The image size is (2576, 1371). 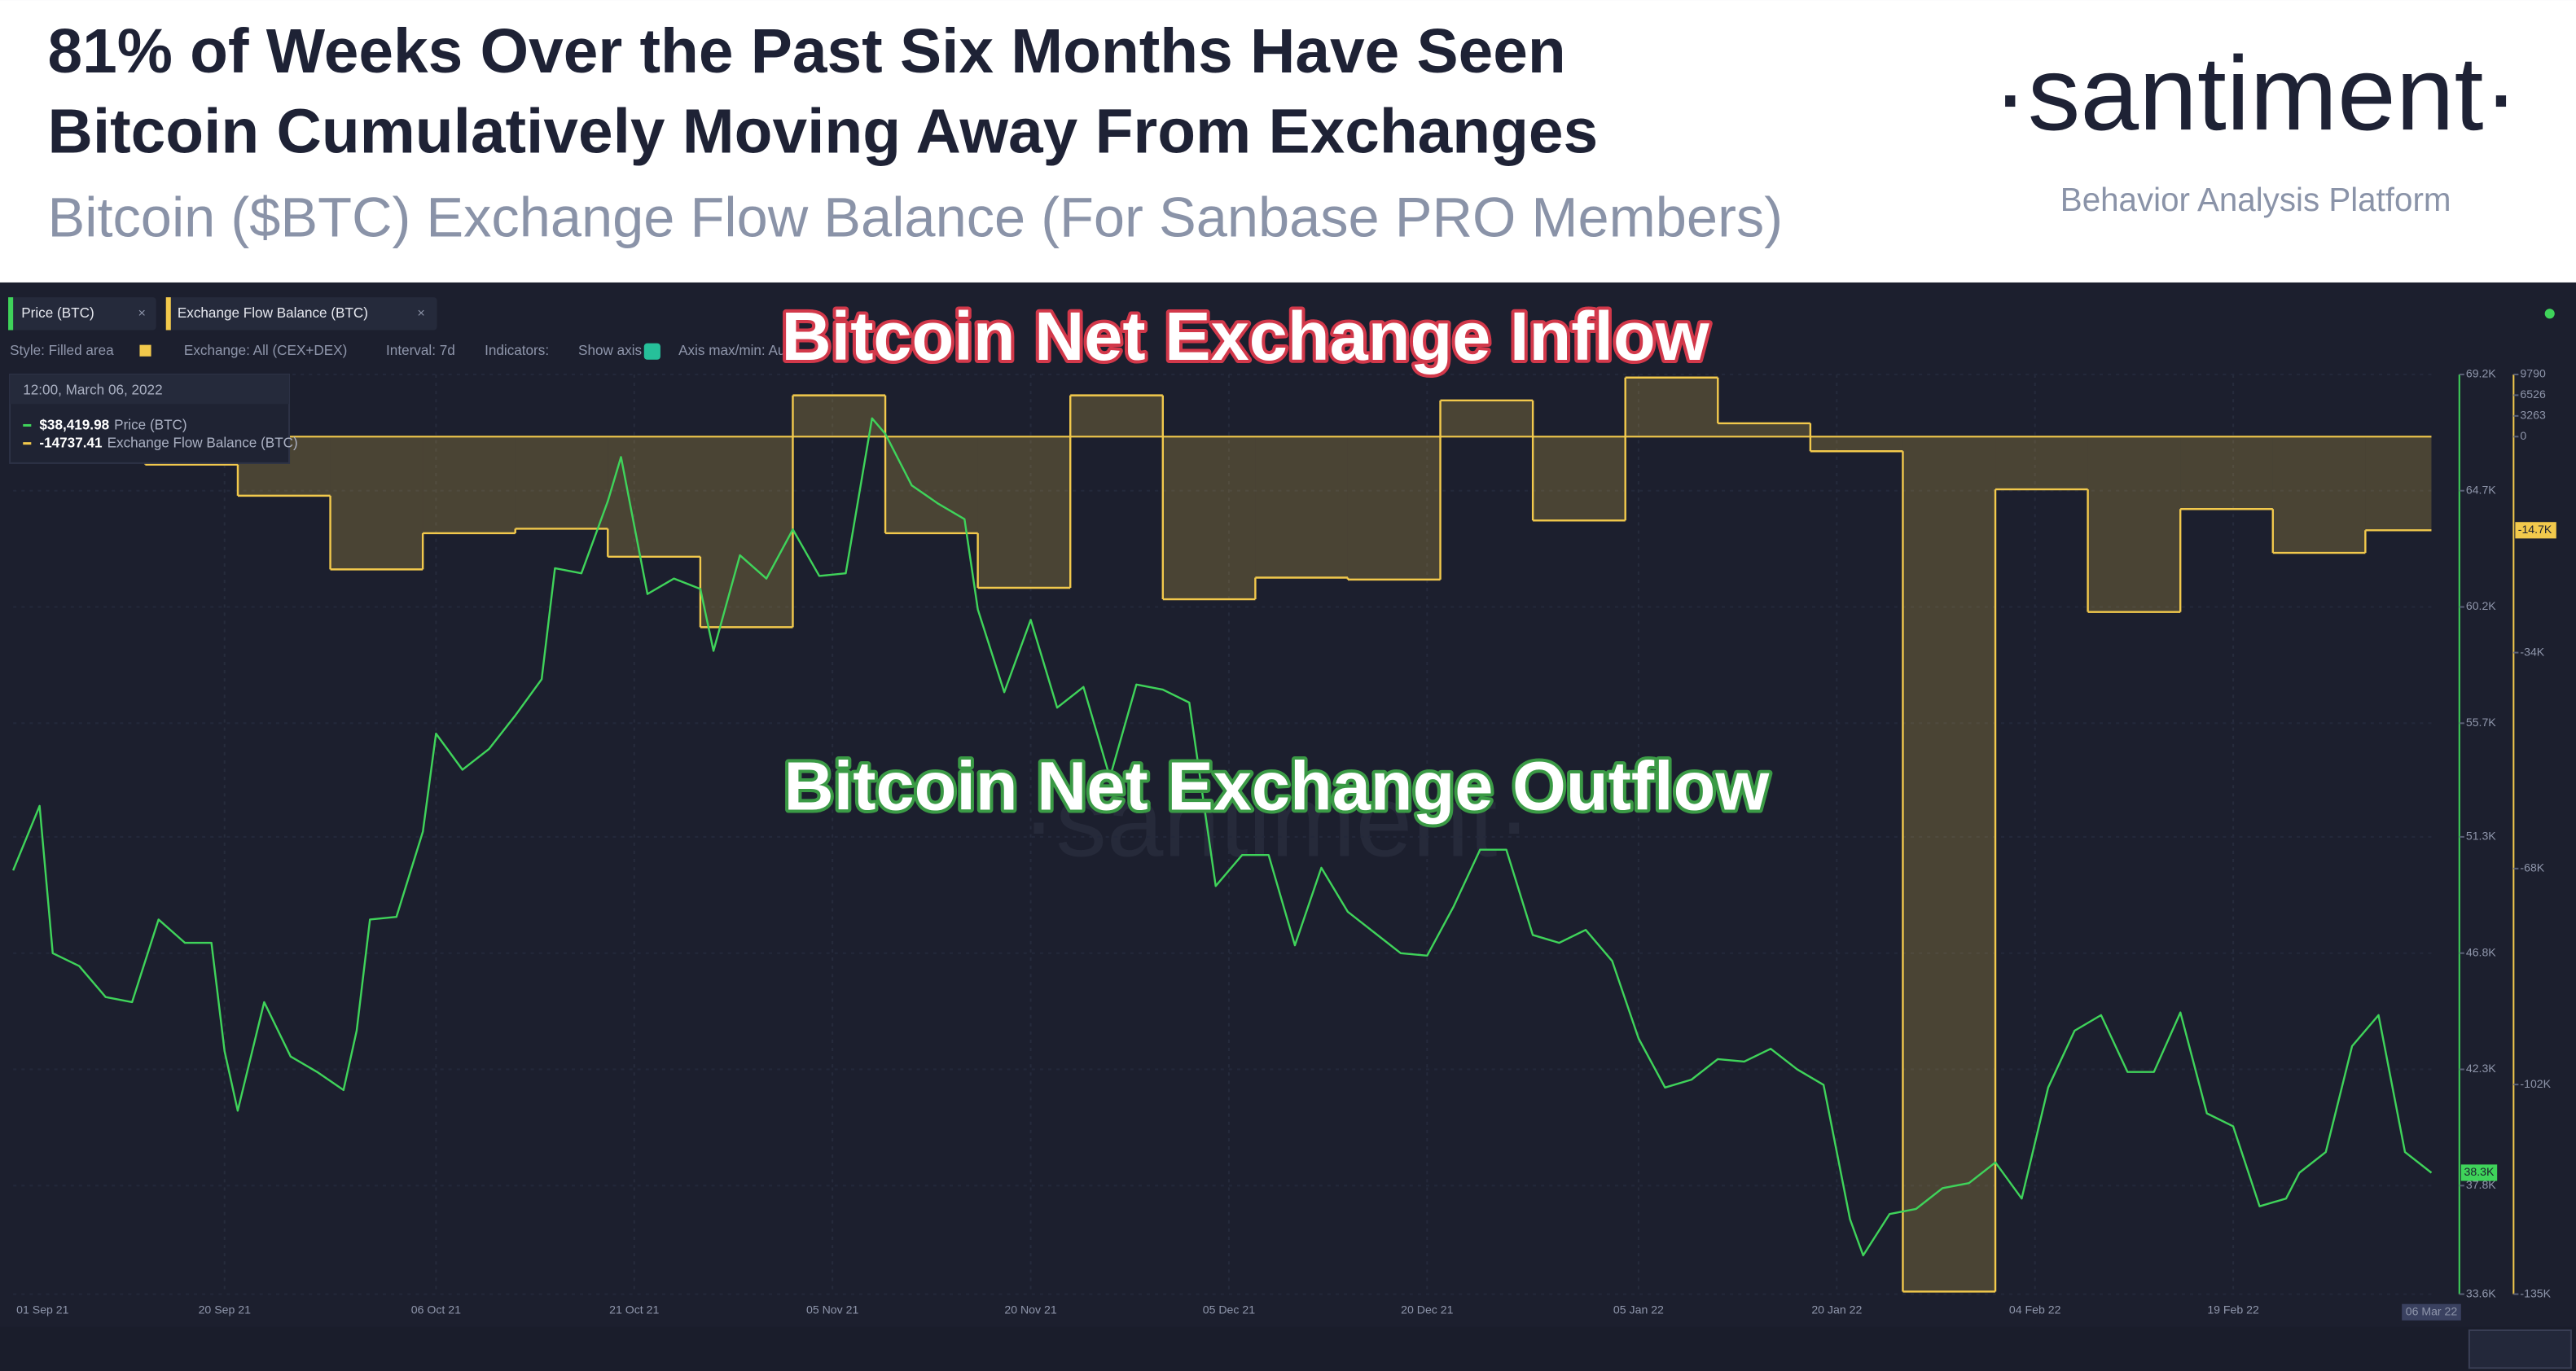 I want to click on y2-tick-label: 0, so click(x=2523, y=435).